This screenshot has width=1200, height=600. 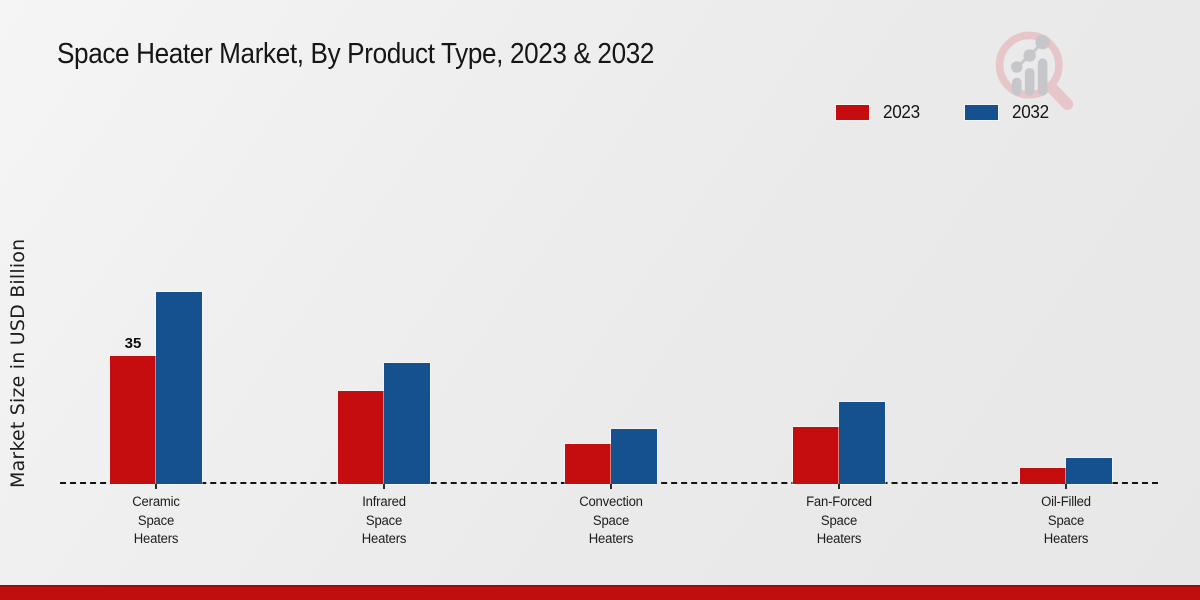 I want to click on bar-2023-ceramic-space-heaters, so click(x=133, y=420).